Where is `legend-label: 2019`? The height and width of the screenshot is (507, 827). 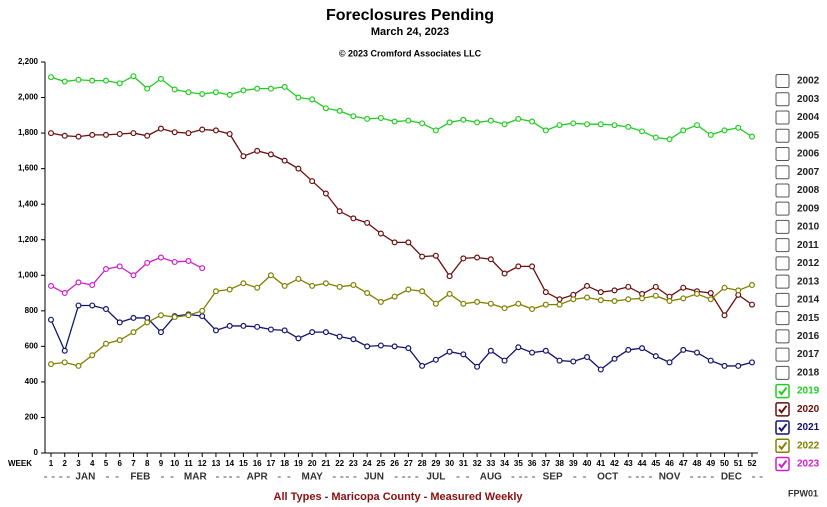 legend-label: 2019 is located at coordinates (808, 391).